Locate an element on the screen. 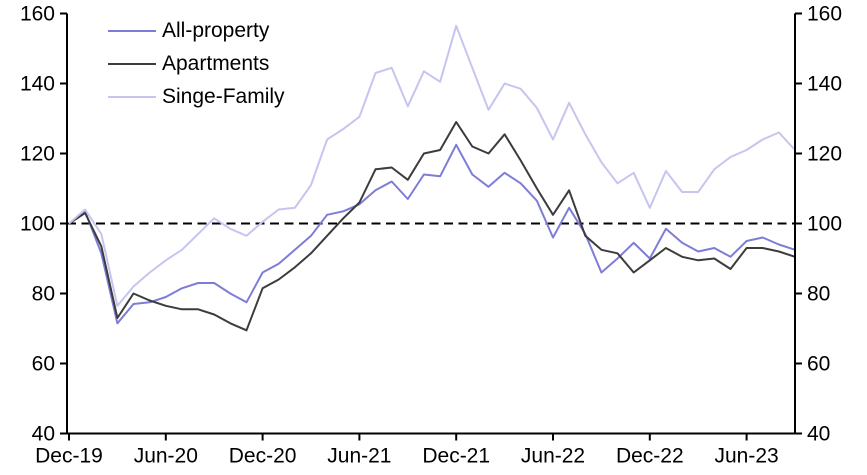  x-axis-tick-label: Jun-21 is located at coordinates (359, 456).